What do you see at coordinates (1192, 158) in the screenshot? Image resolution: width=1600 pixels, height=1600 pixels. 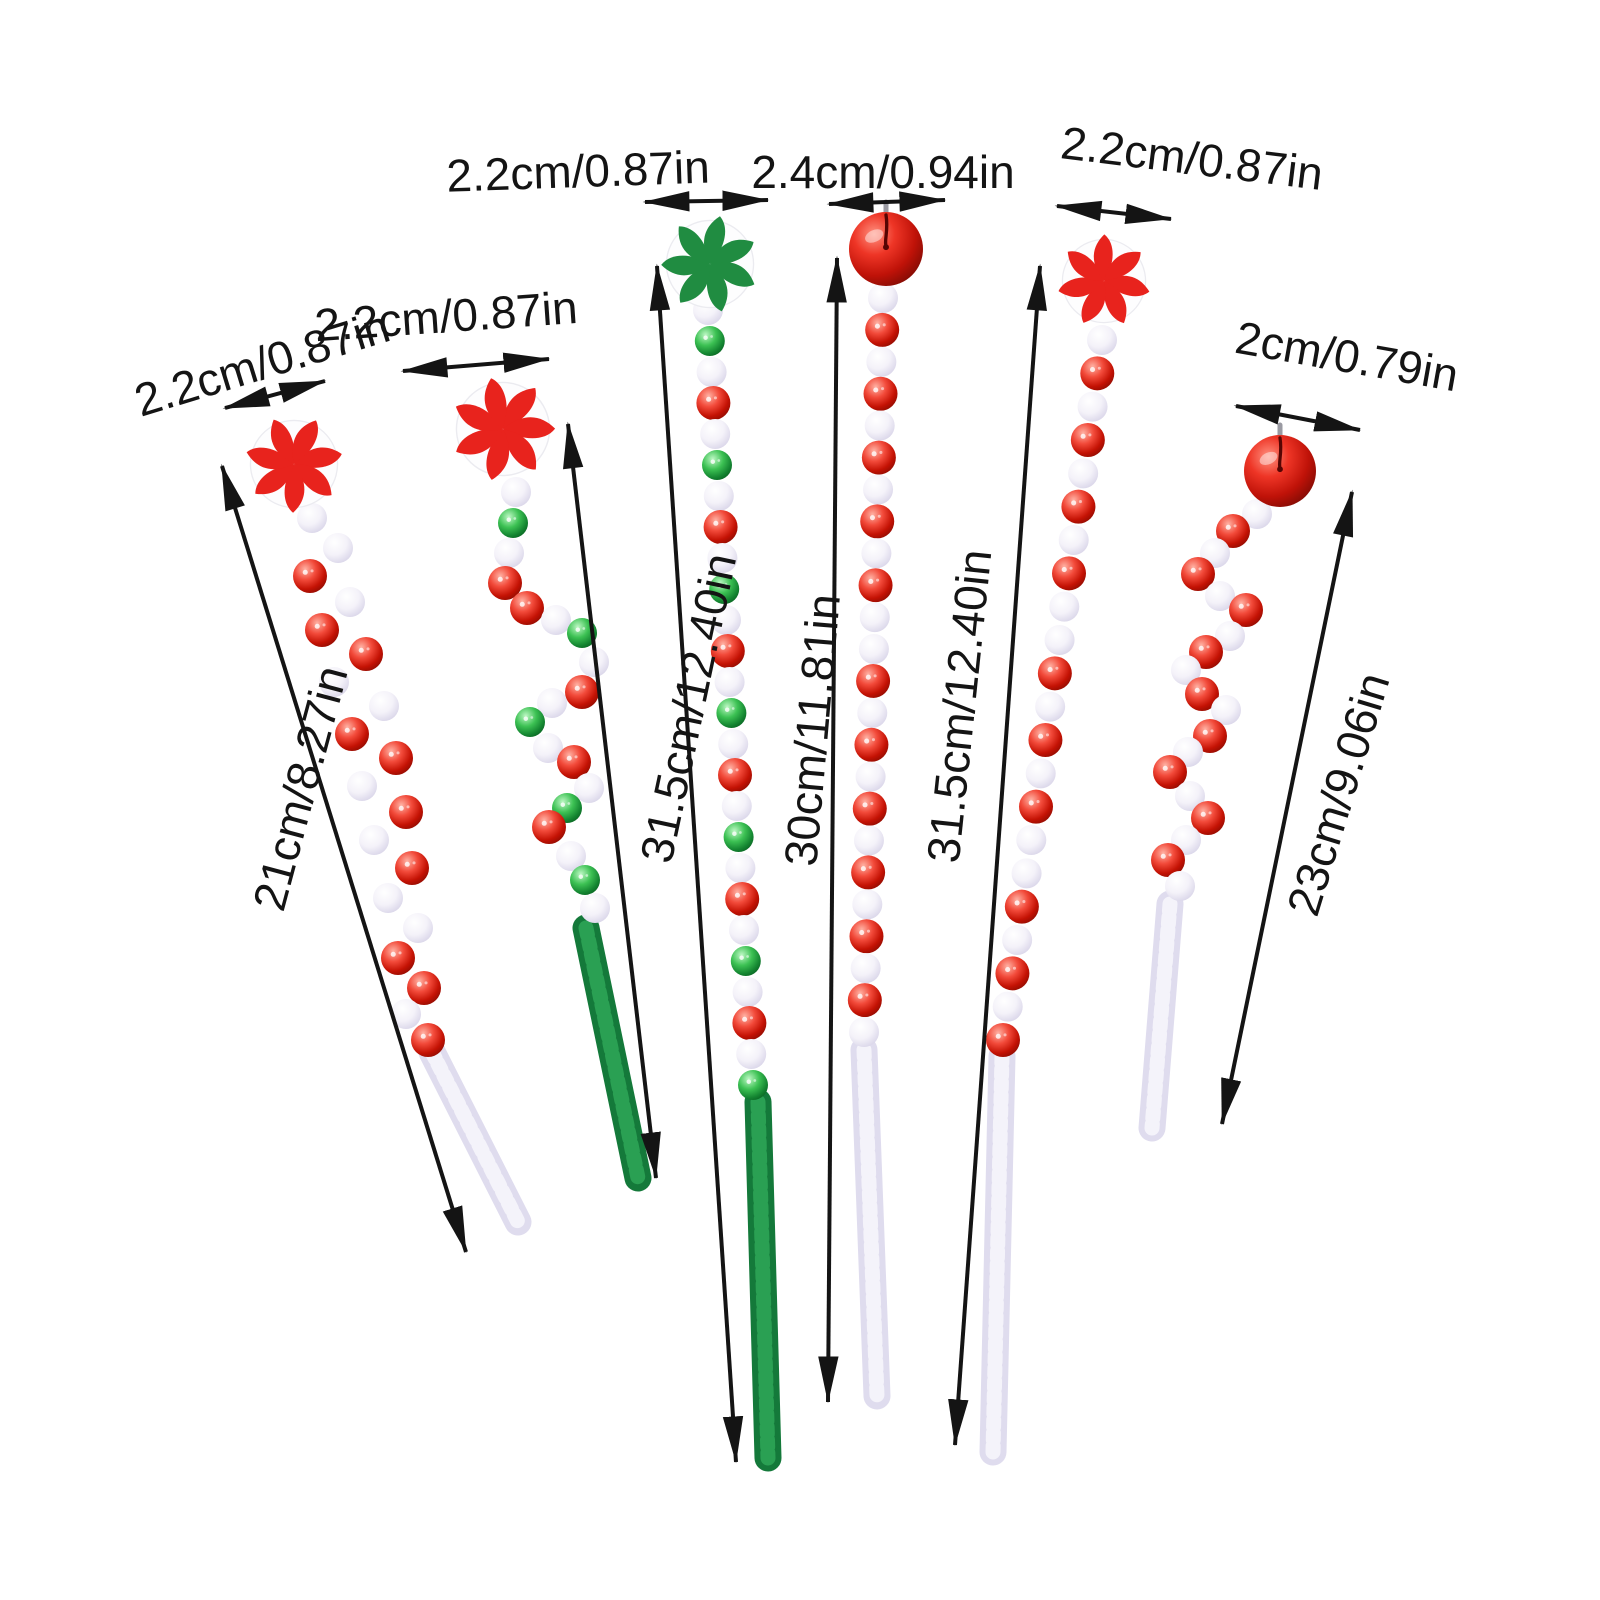 I see `width-label-stick5: 2.2cm/0.87in` at bounding box center [1192, 158].